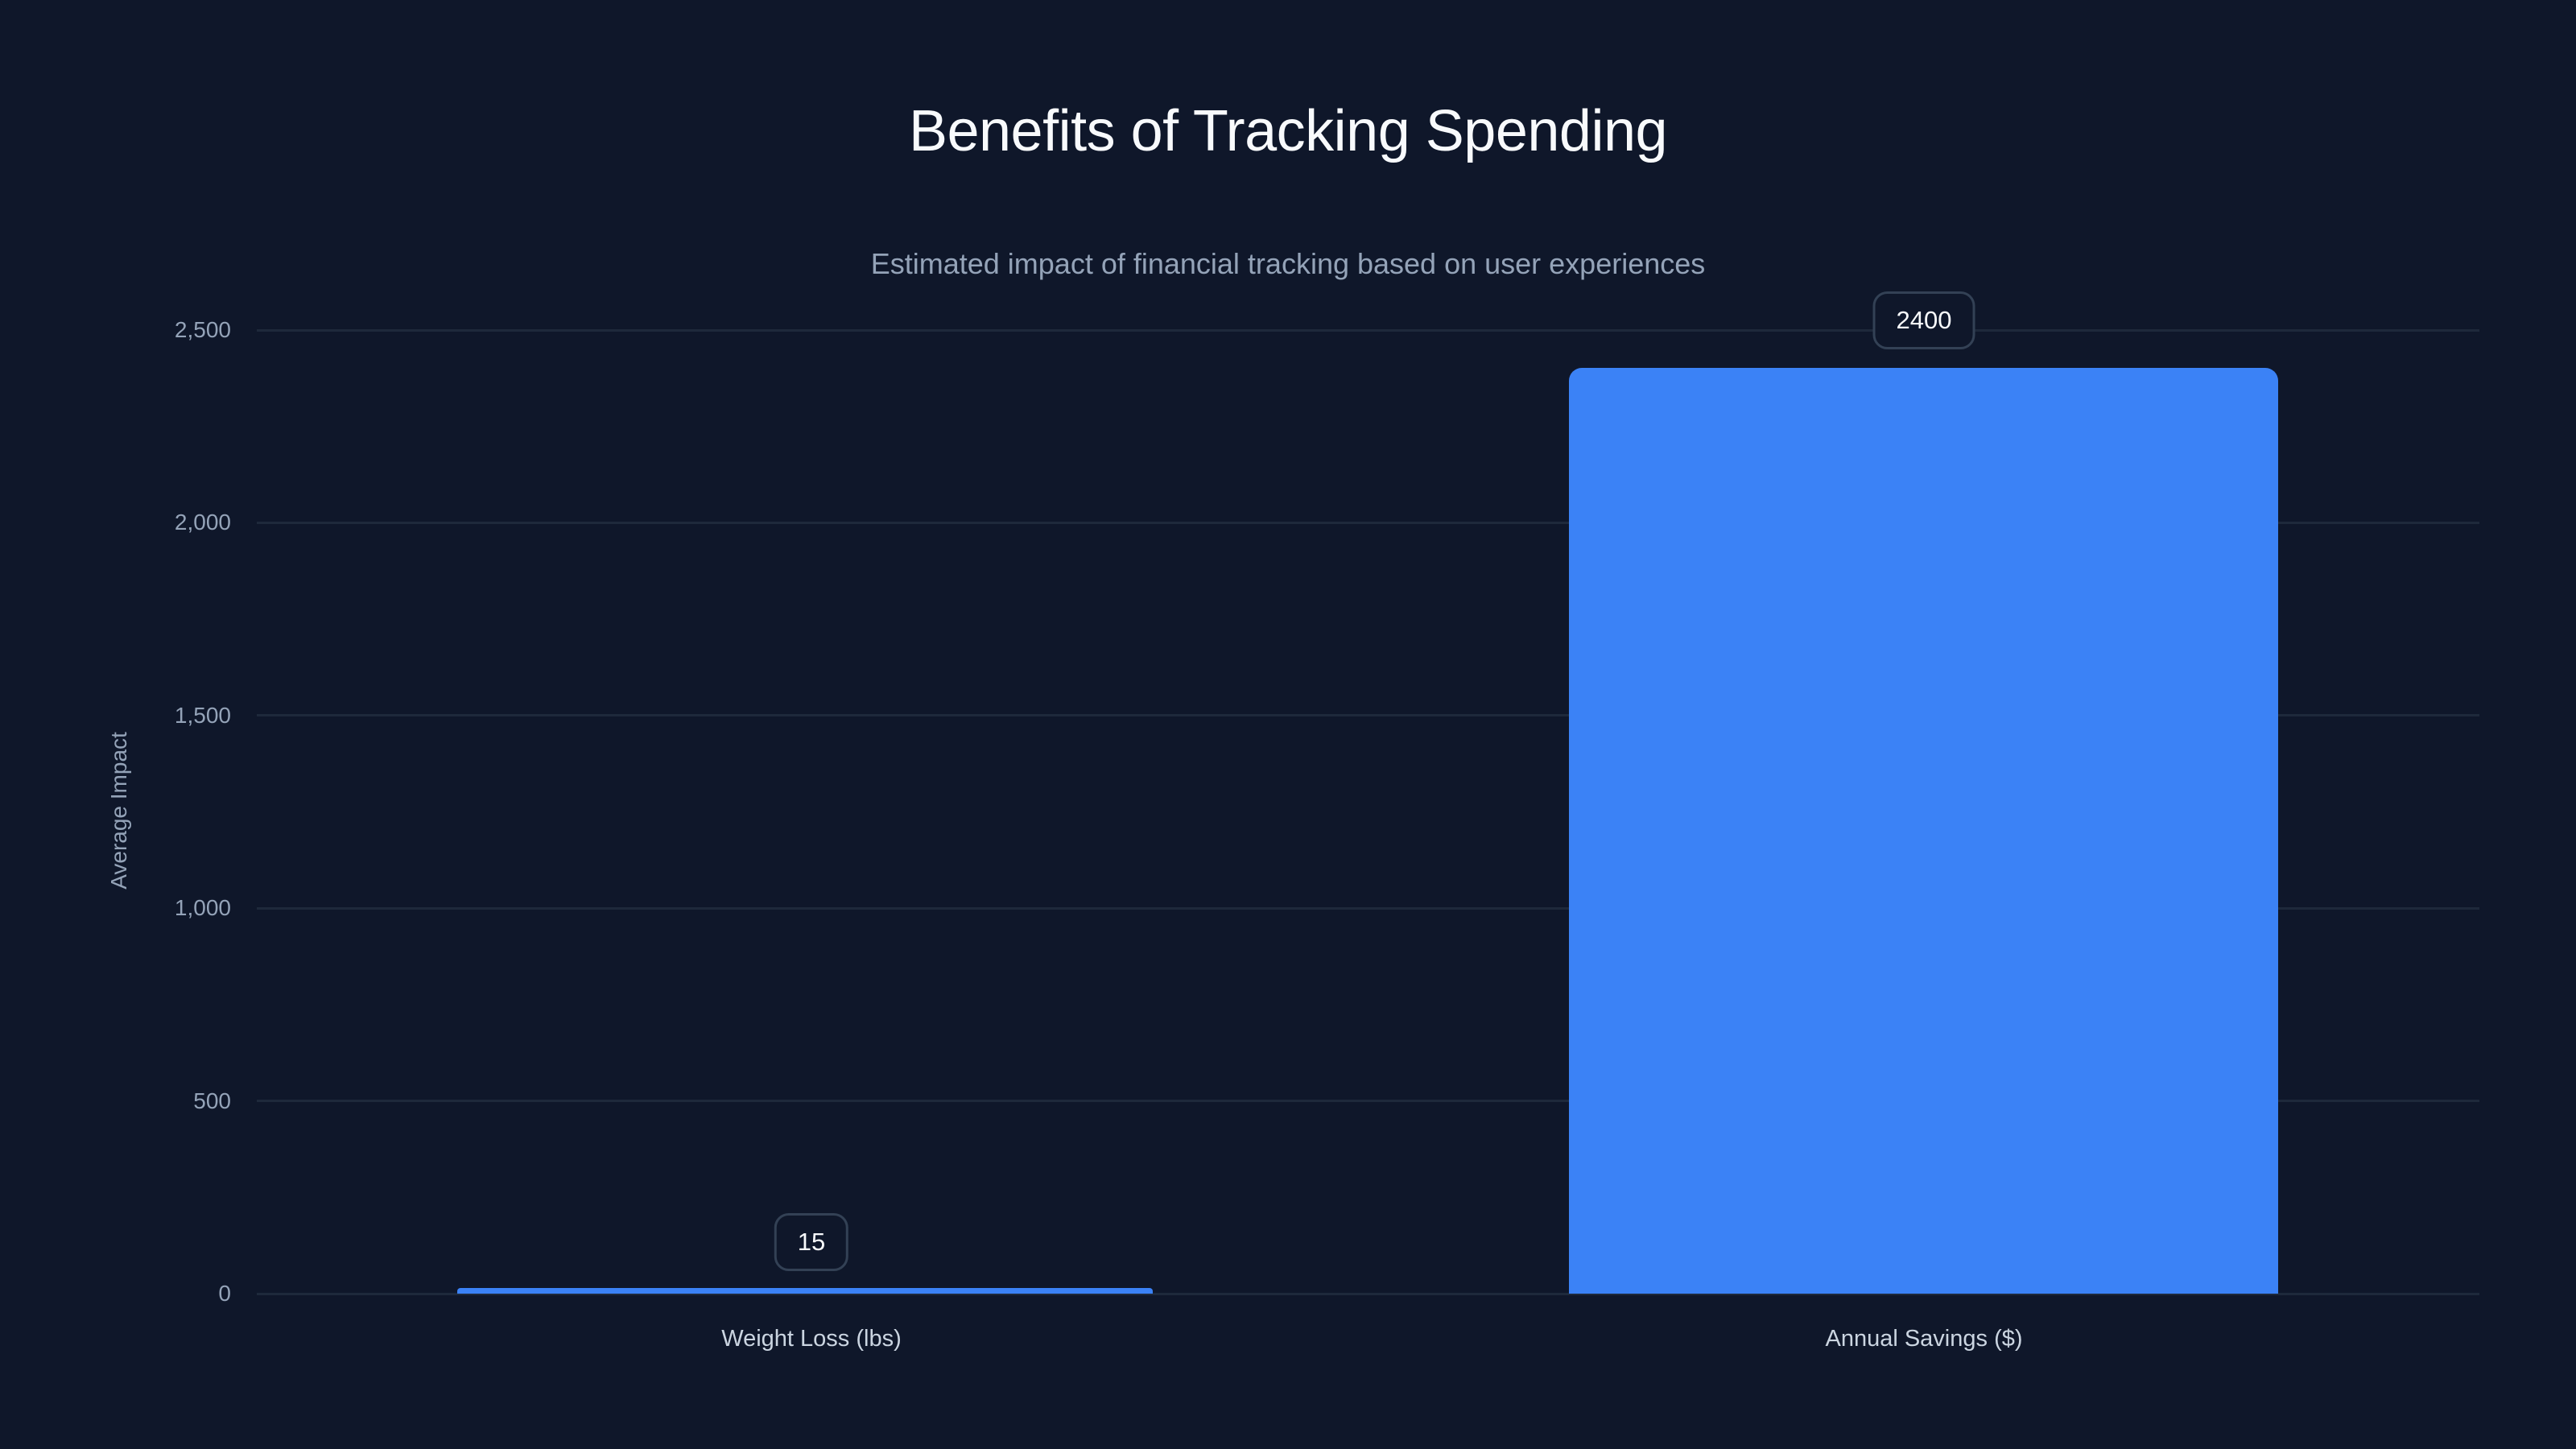  Describe the element at coordinates (202, 329) in the screenshot. I see `y-tick-label: 2,500` at that location.